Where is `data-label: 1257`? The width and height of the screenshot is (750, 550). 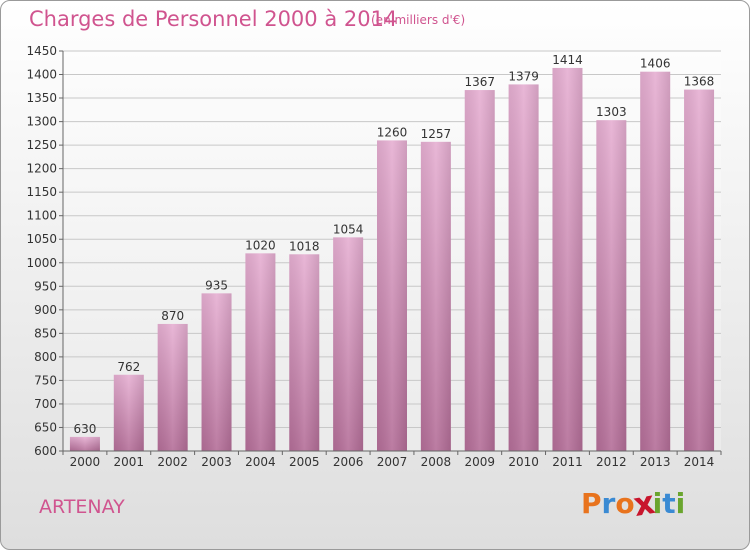 data-label: 1257 is located at coordinates (436, 134).